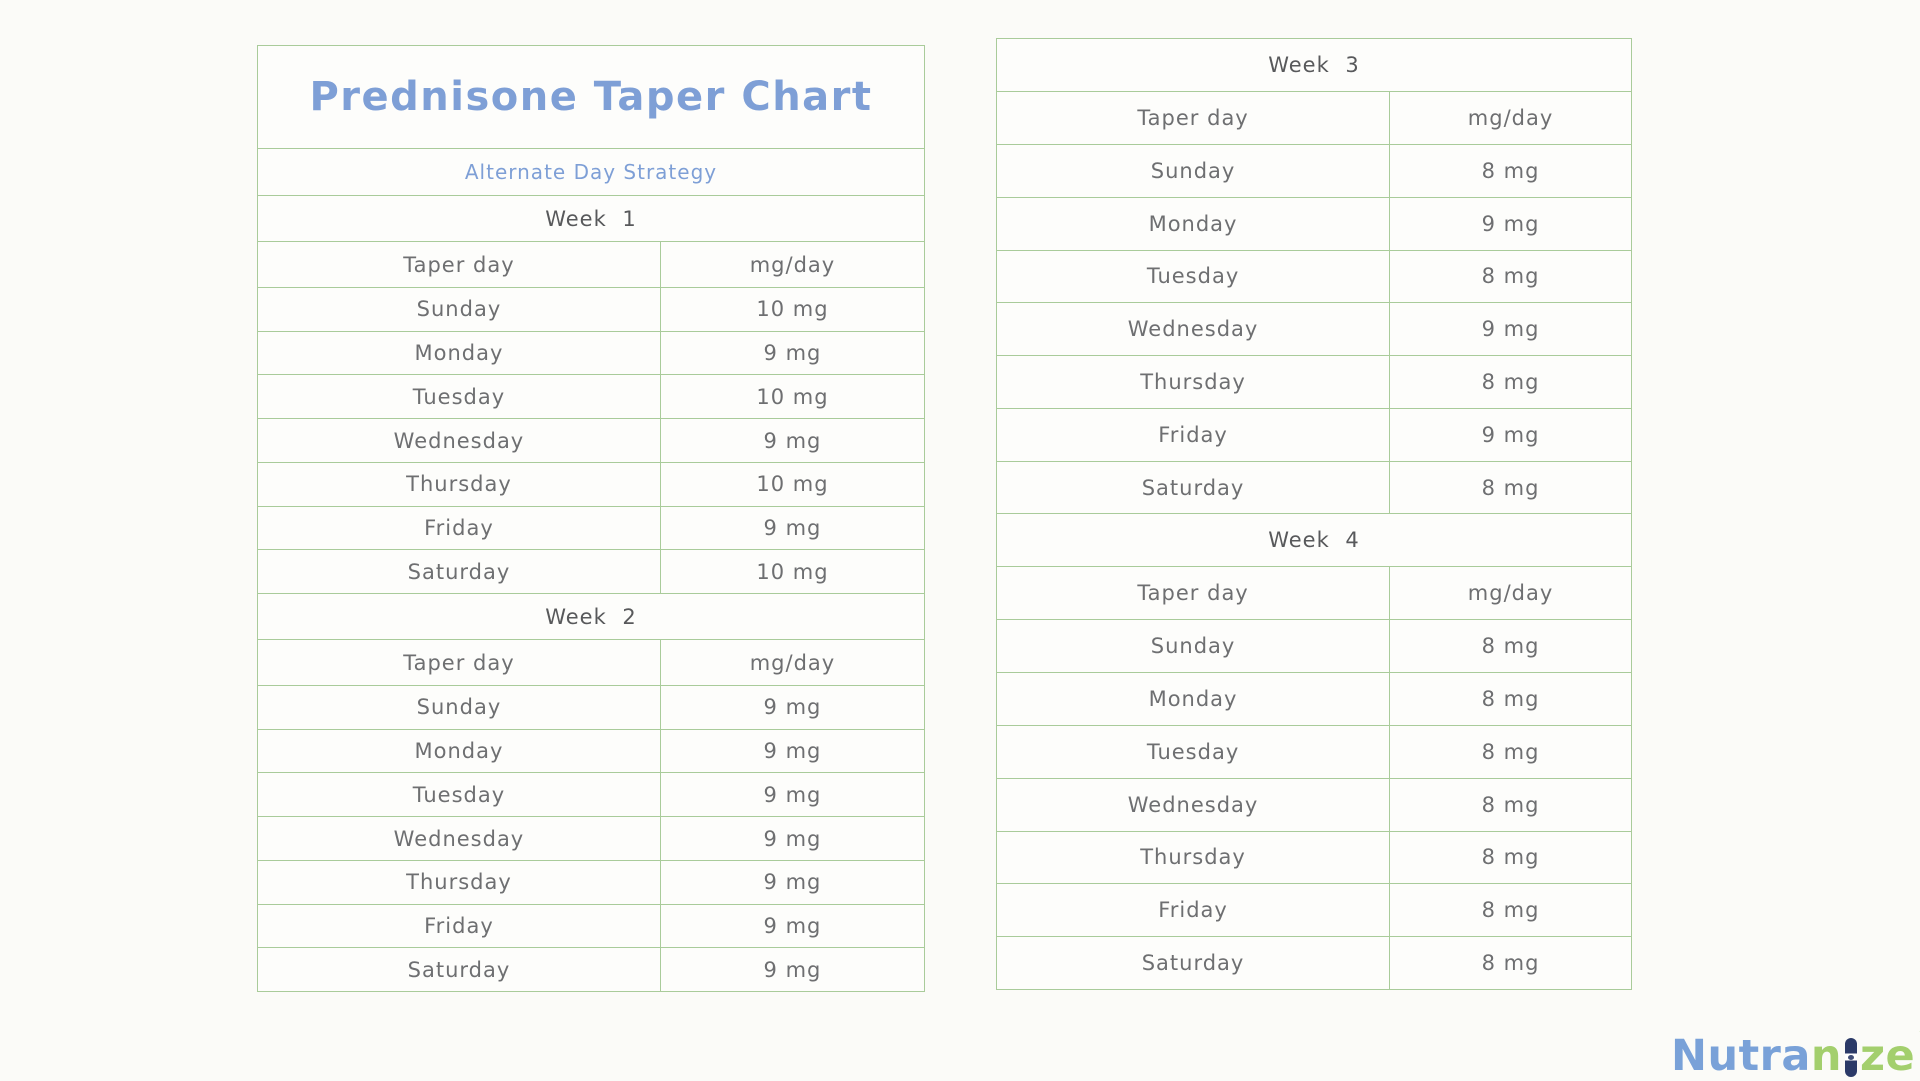 Image resolution: width=1920 pixels, height=1081 pixels. I want to click on week-2-header: Week 2, so click(591, 617).